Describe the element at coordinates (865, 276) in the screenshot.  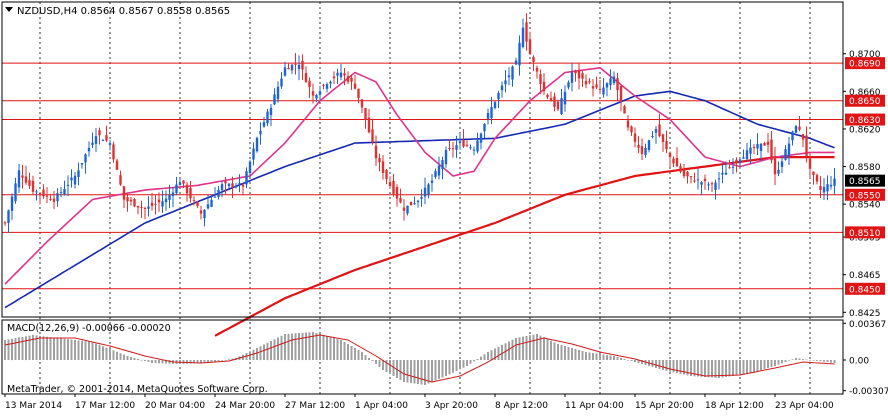
I see `price-tick-label: 0.8465` at that location.